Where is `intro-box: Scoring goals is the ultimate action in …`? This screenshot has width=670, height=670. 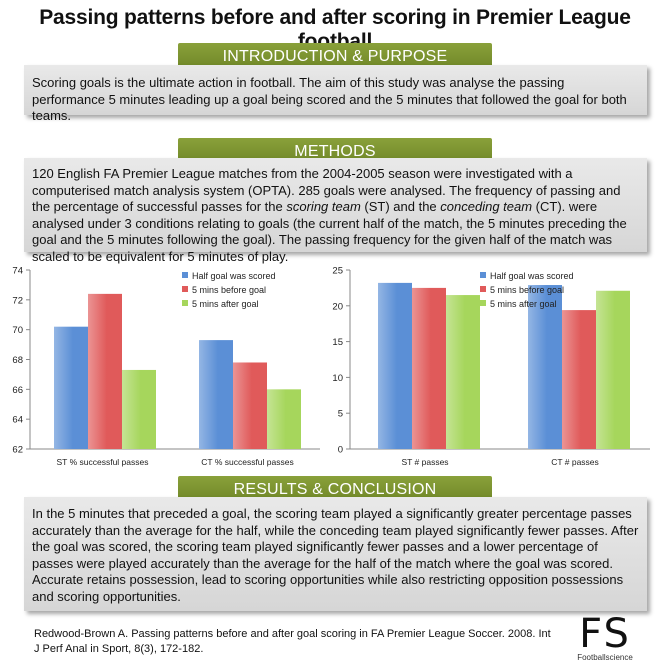
intro-box: Scoring goals is the ultimate action in … is located at coordinates (335, 94).